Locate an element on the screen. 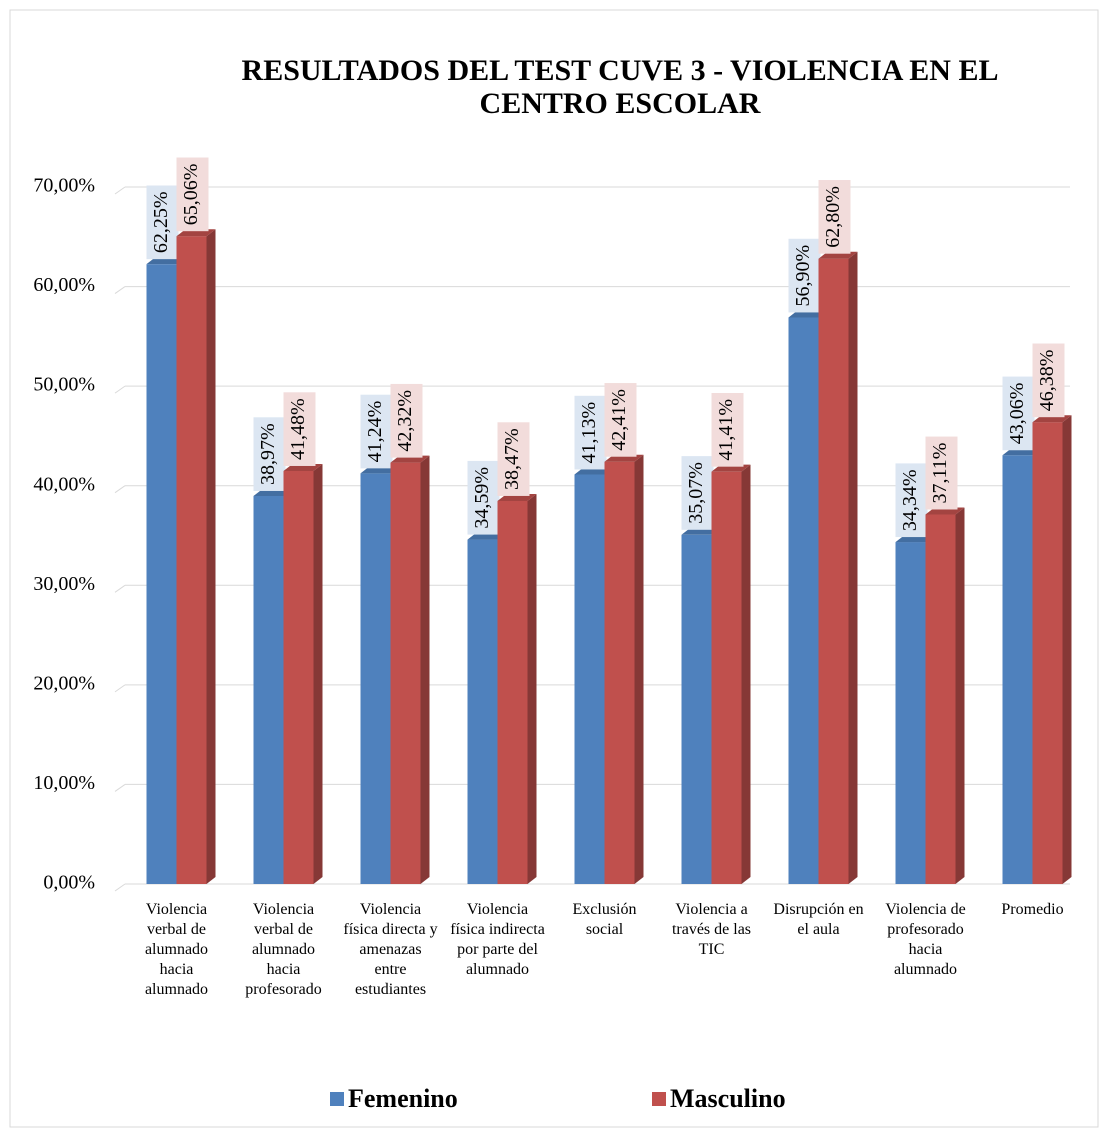 The image size is (1109, 1137). value-label: 42,41% is located at coordinates (619, 420).